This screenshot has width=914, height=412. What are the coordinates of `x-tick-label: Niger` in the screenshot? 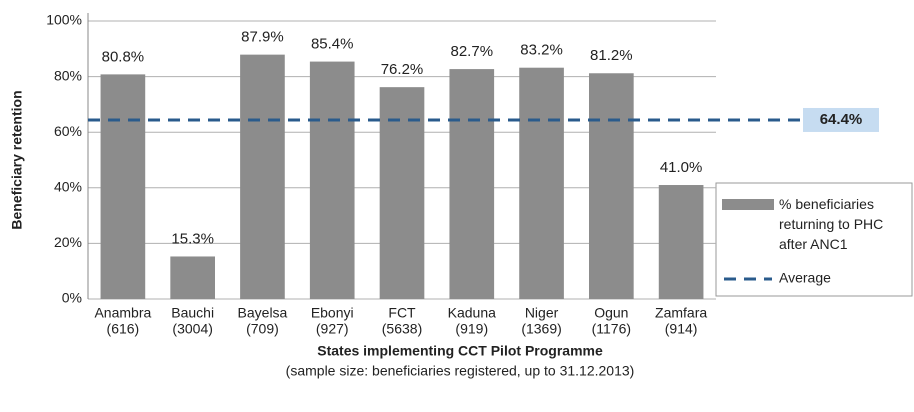 It's located at (542, 313).